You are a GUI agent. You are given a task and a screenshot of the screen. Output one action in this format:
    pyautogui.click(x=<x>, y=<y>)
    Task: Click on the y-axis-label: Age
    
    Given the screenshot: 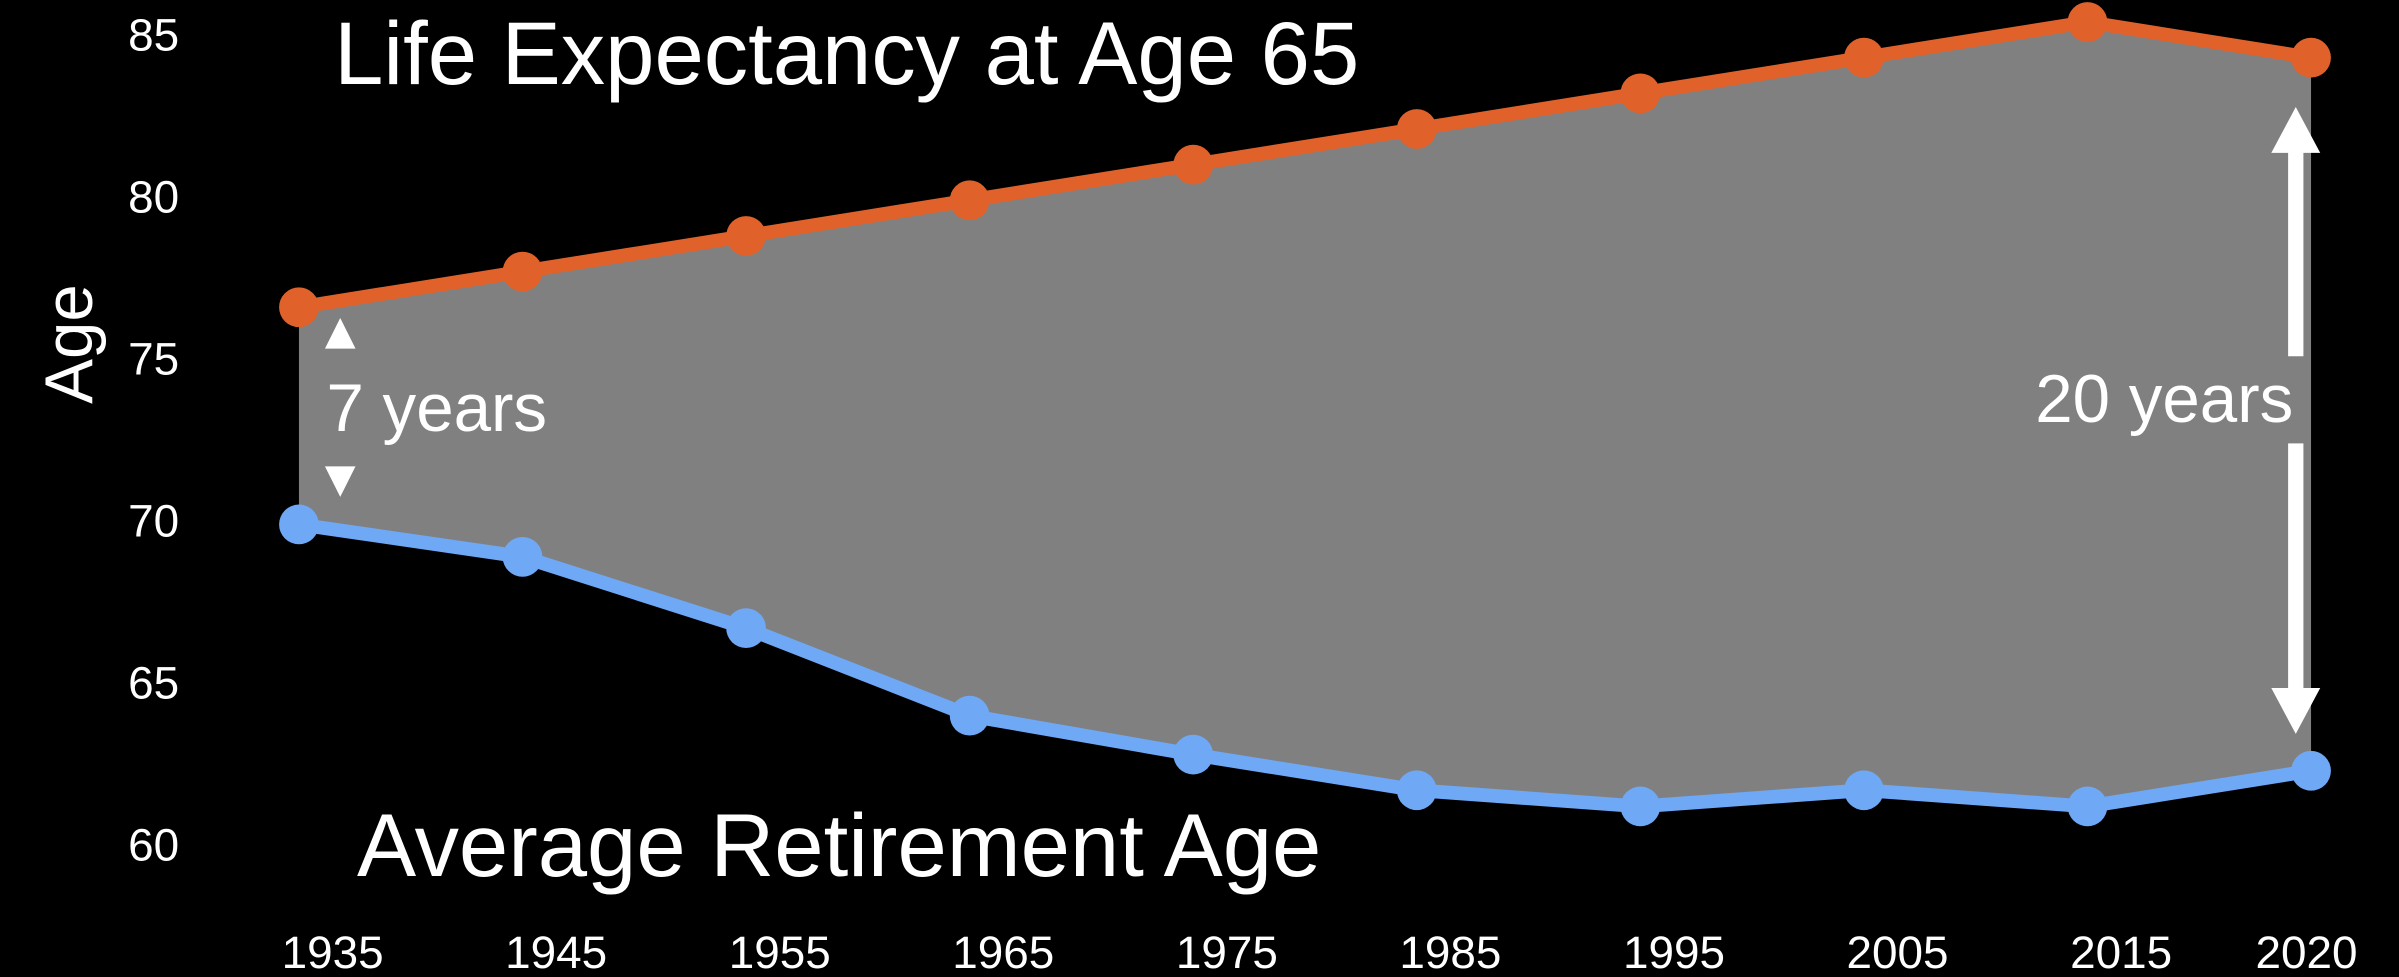 What is the action you would take?
    pyautogui.click(x=69, y=344)
    